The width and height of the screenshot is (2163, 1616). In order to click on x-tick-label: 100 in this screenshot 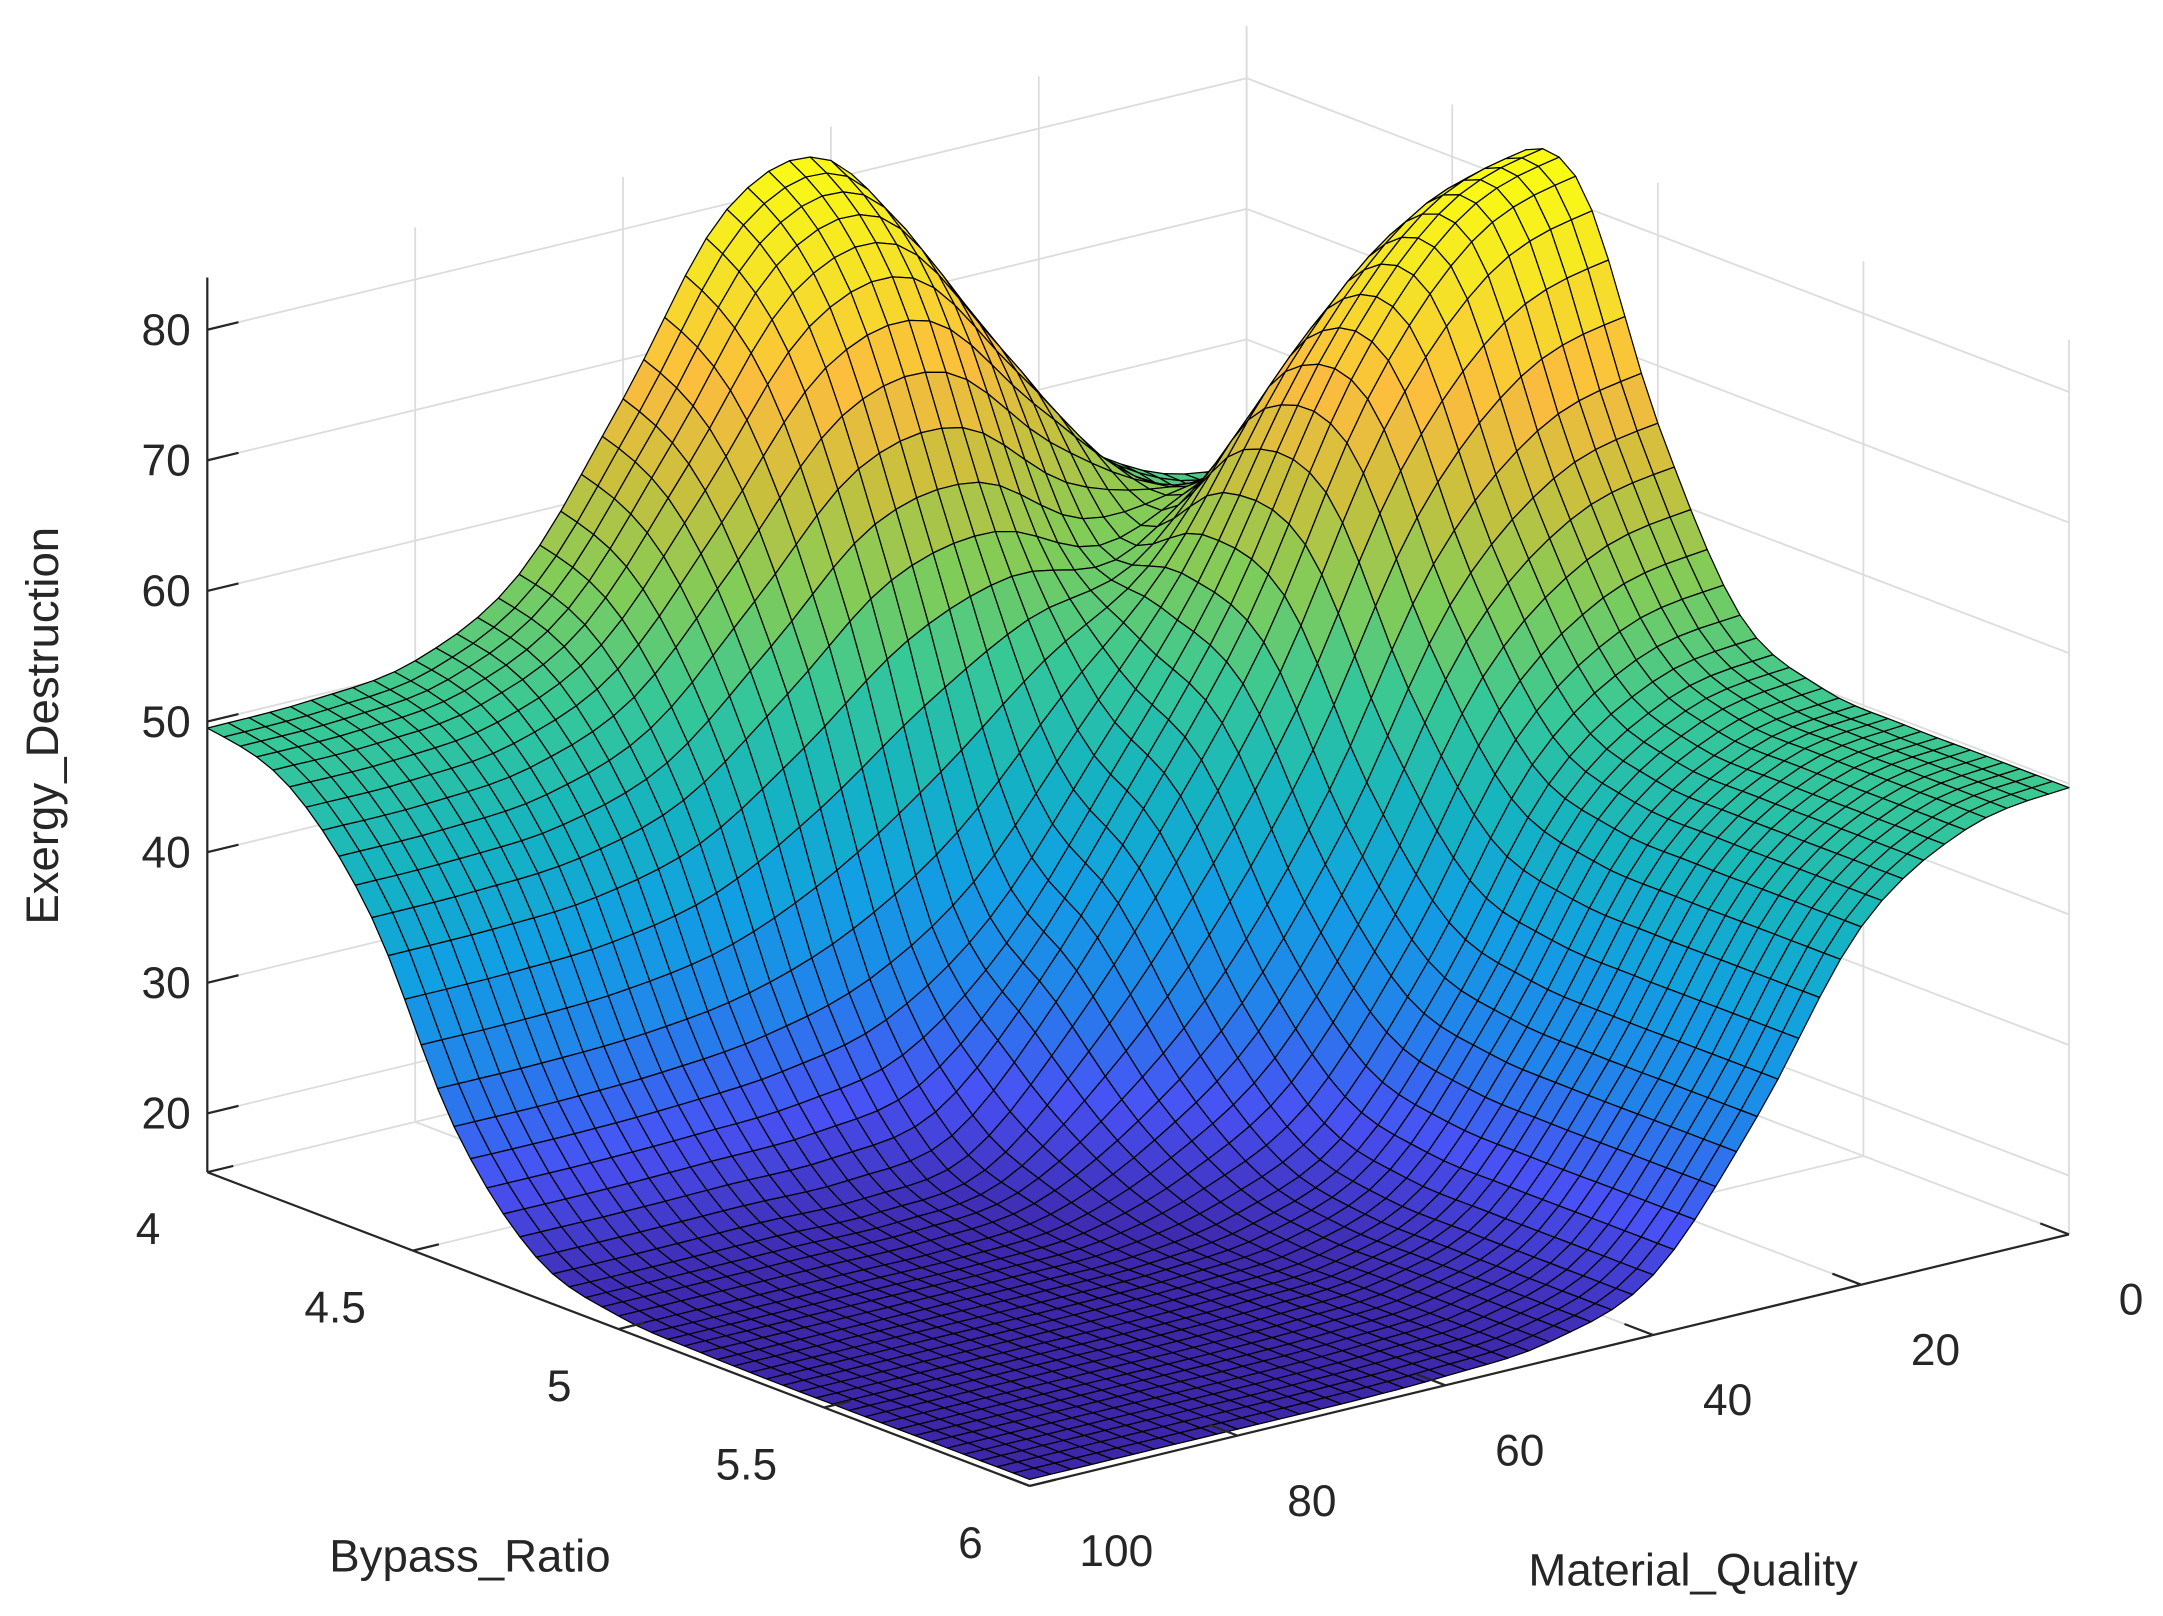, I will do `click(1116, 1551)`.